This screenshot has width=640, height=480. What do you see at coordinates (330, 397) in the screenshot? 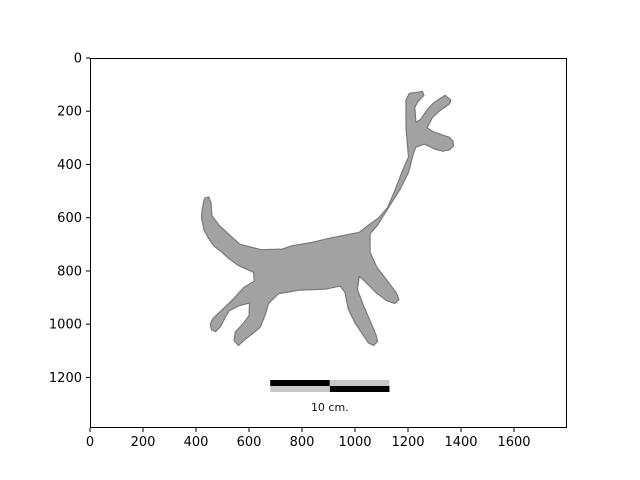
I see `scale-bar: 10 cm.` at bounding box center [330, 397].